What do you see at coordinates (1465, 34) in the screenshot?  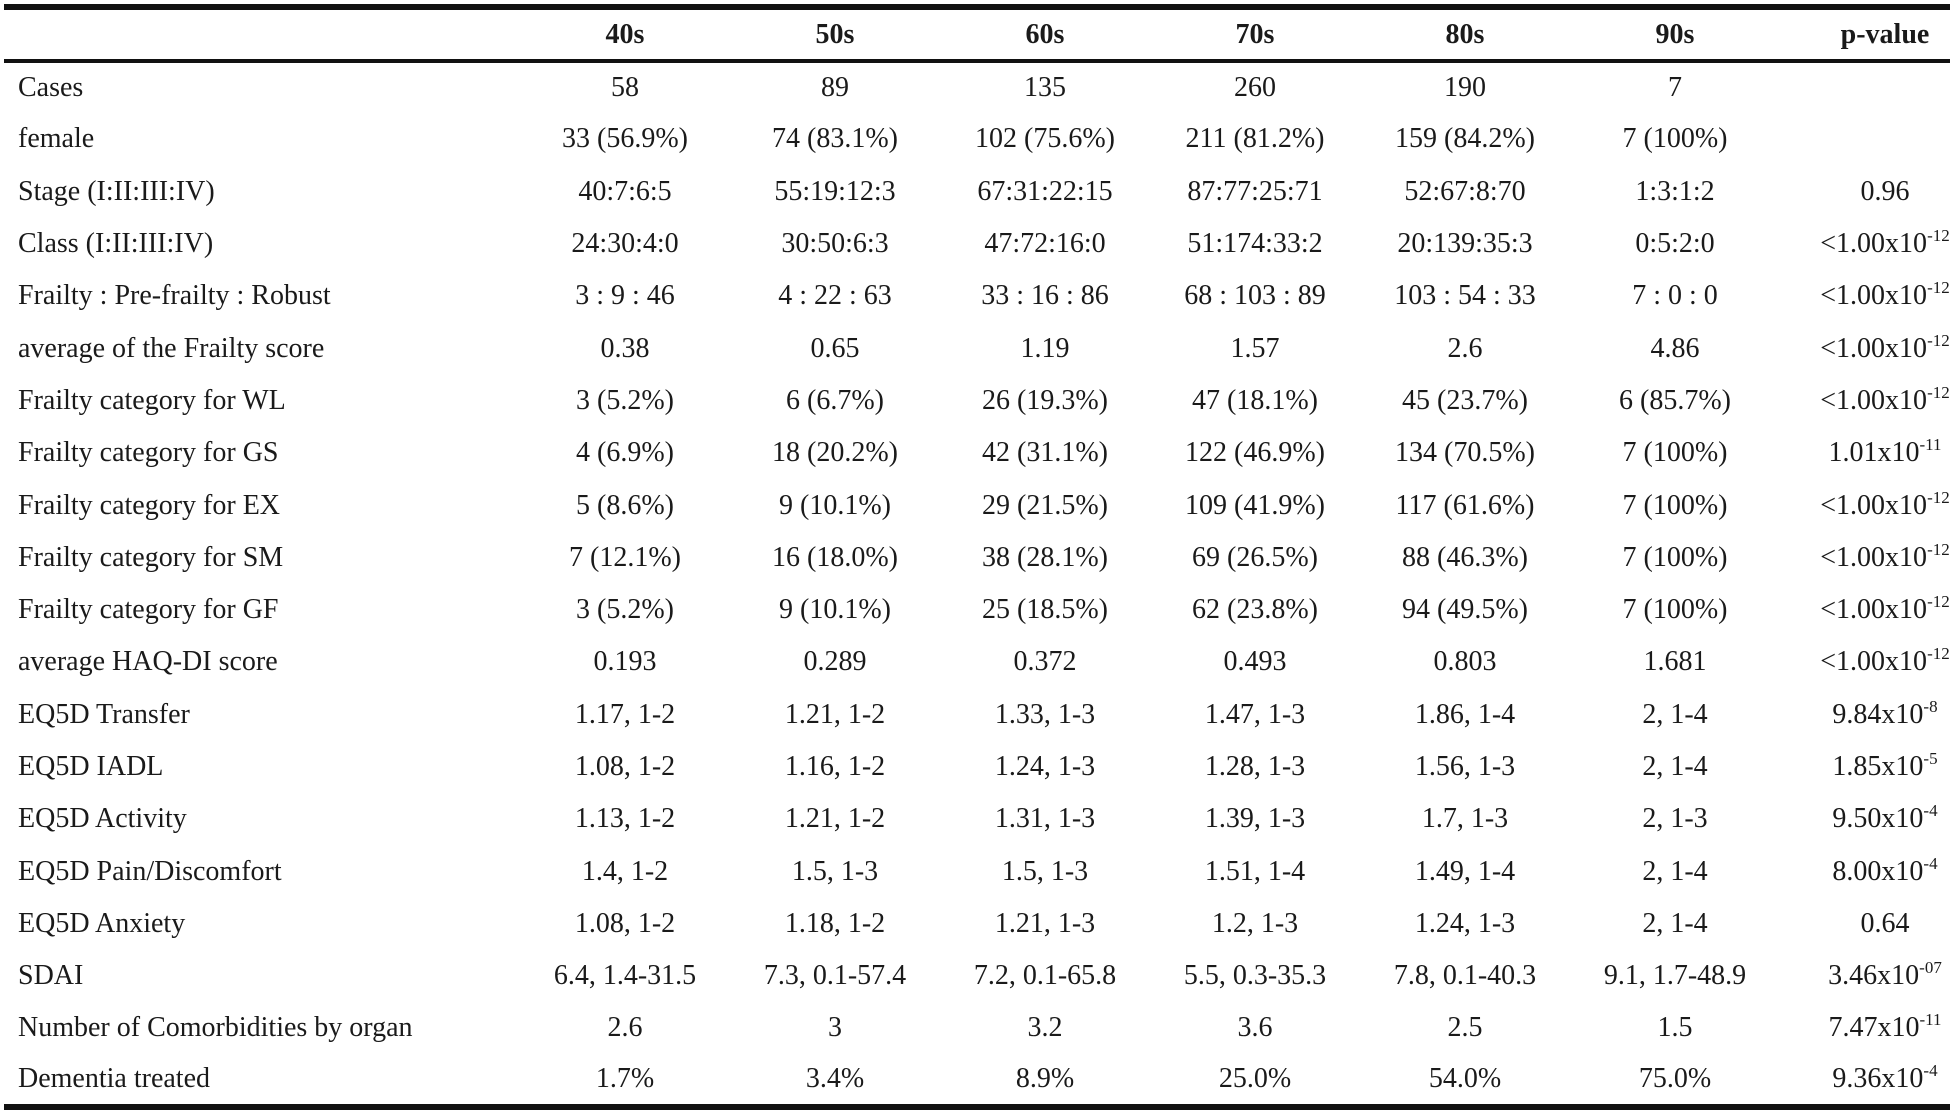 I see `header-cell: 80s` at bounding box center [1465, 34].